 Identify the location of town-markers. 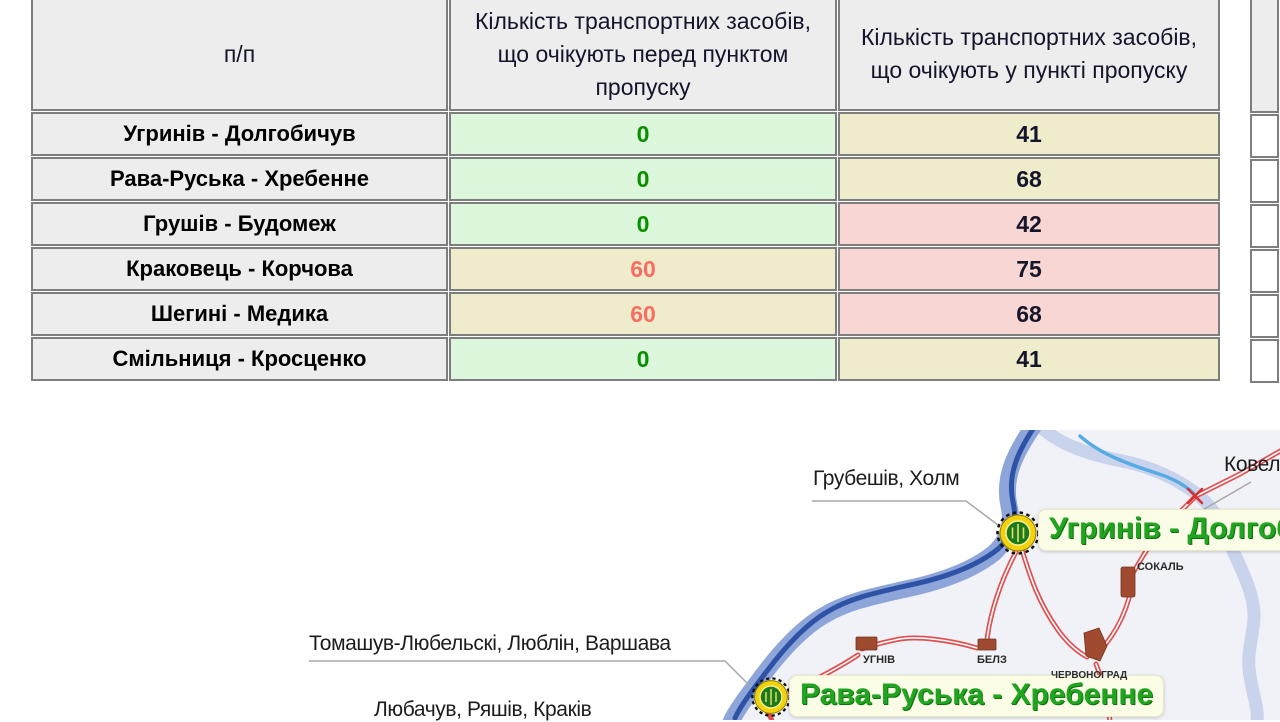
(995, 614).